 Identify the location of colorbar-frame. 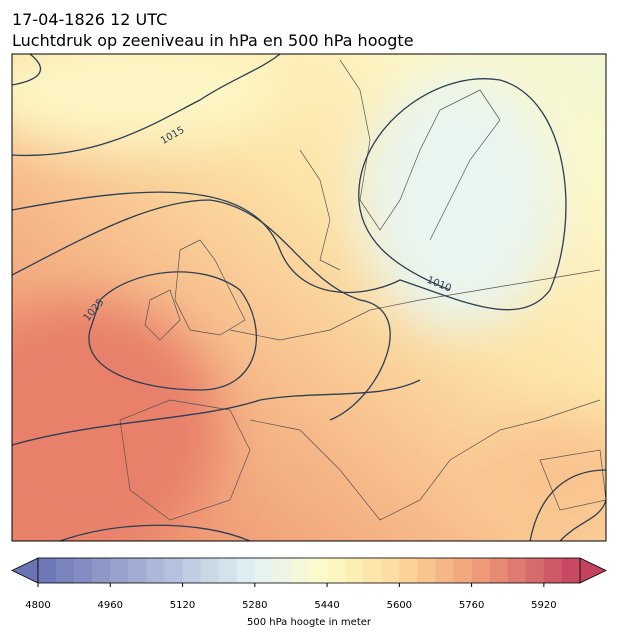
(309, 570).